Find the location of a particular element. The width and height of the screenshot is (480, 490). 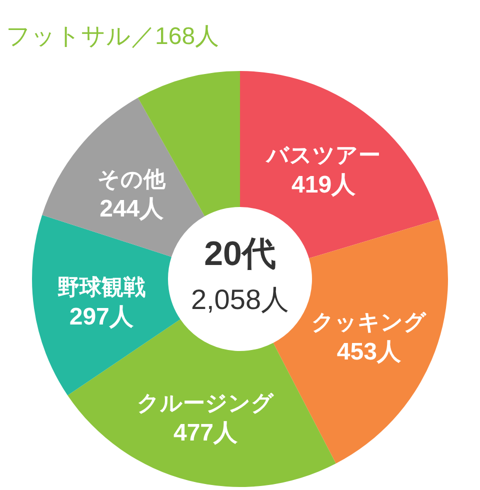

data-label: ／168人 is located at coordinates (175, 36).